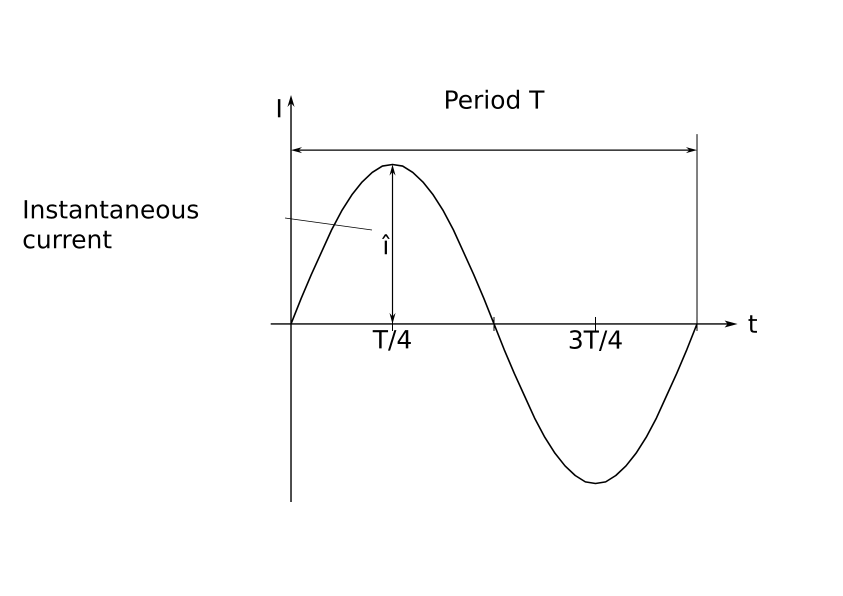  Describe the element at coordinates (386, 244) in the screenshot. I see `annotation: î` at that location.